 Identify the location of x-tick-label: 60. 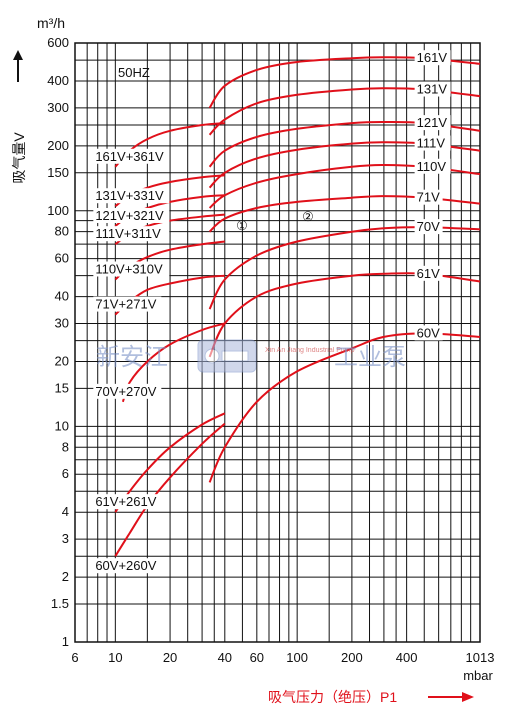
(257, 657).